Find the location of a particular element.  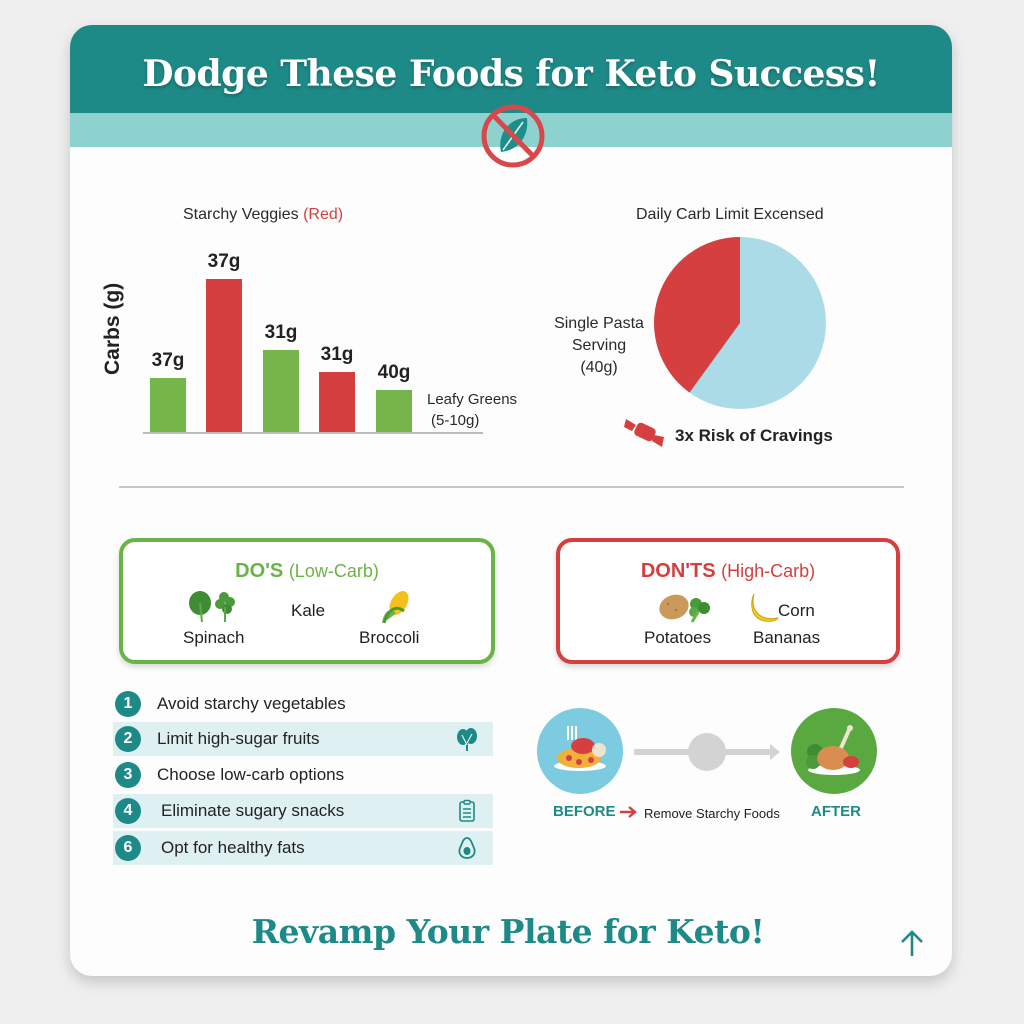

header-bar is located at coordinates (511, 69).